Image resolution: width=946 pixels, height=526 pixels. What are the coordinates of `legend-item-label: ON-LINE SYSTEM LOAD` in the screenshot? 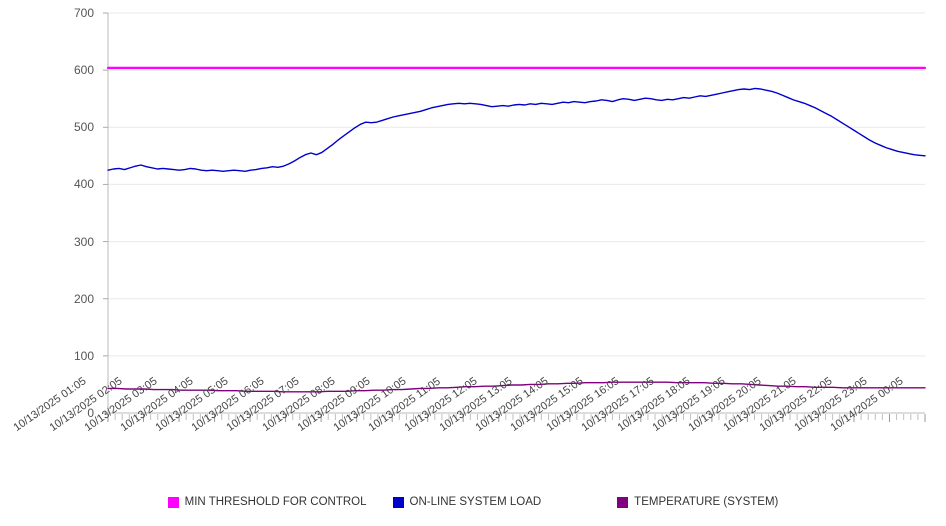 It's located at (475, 502).